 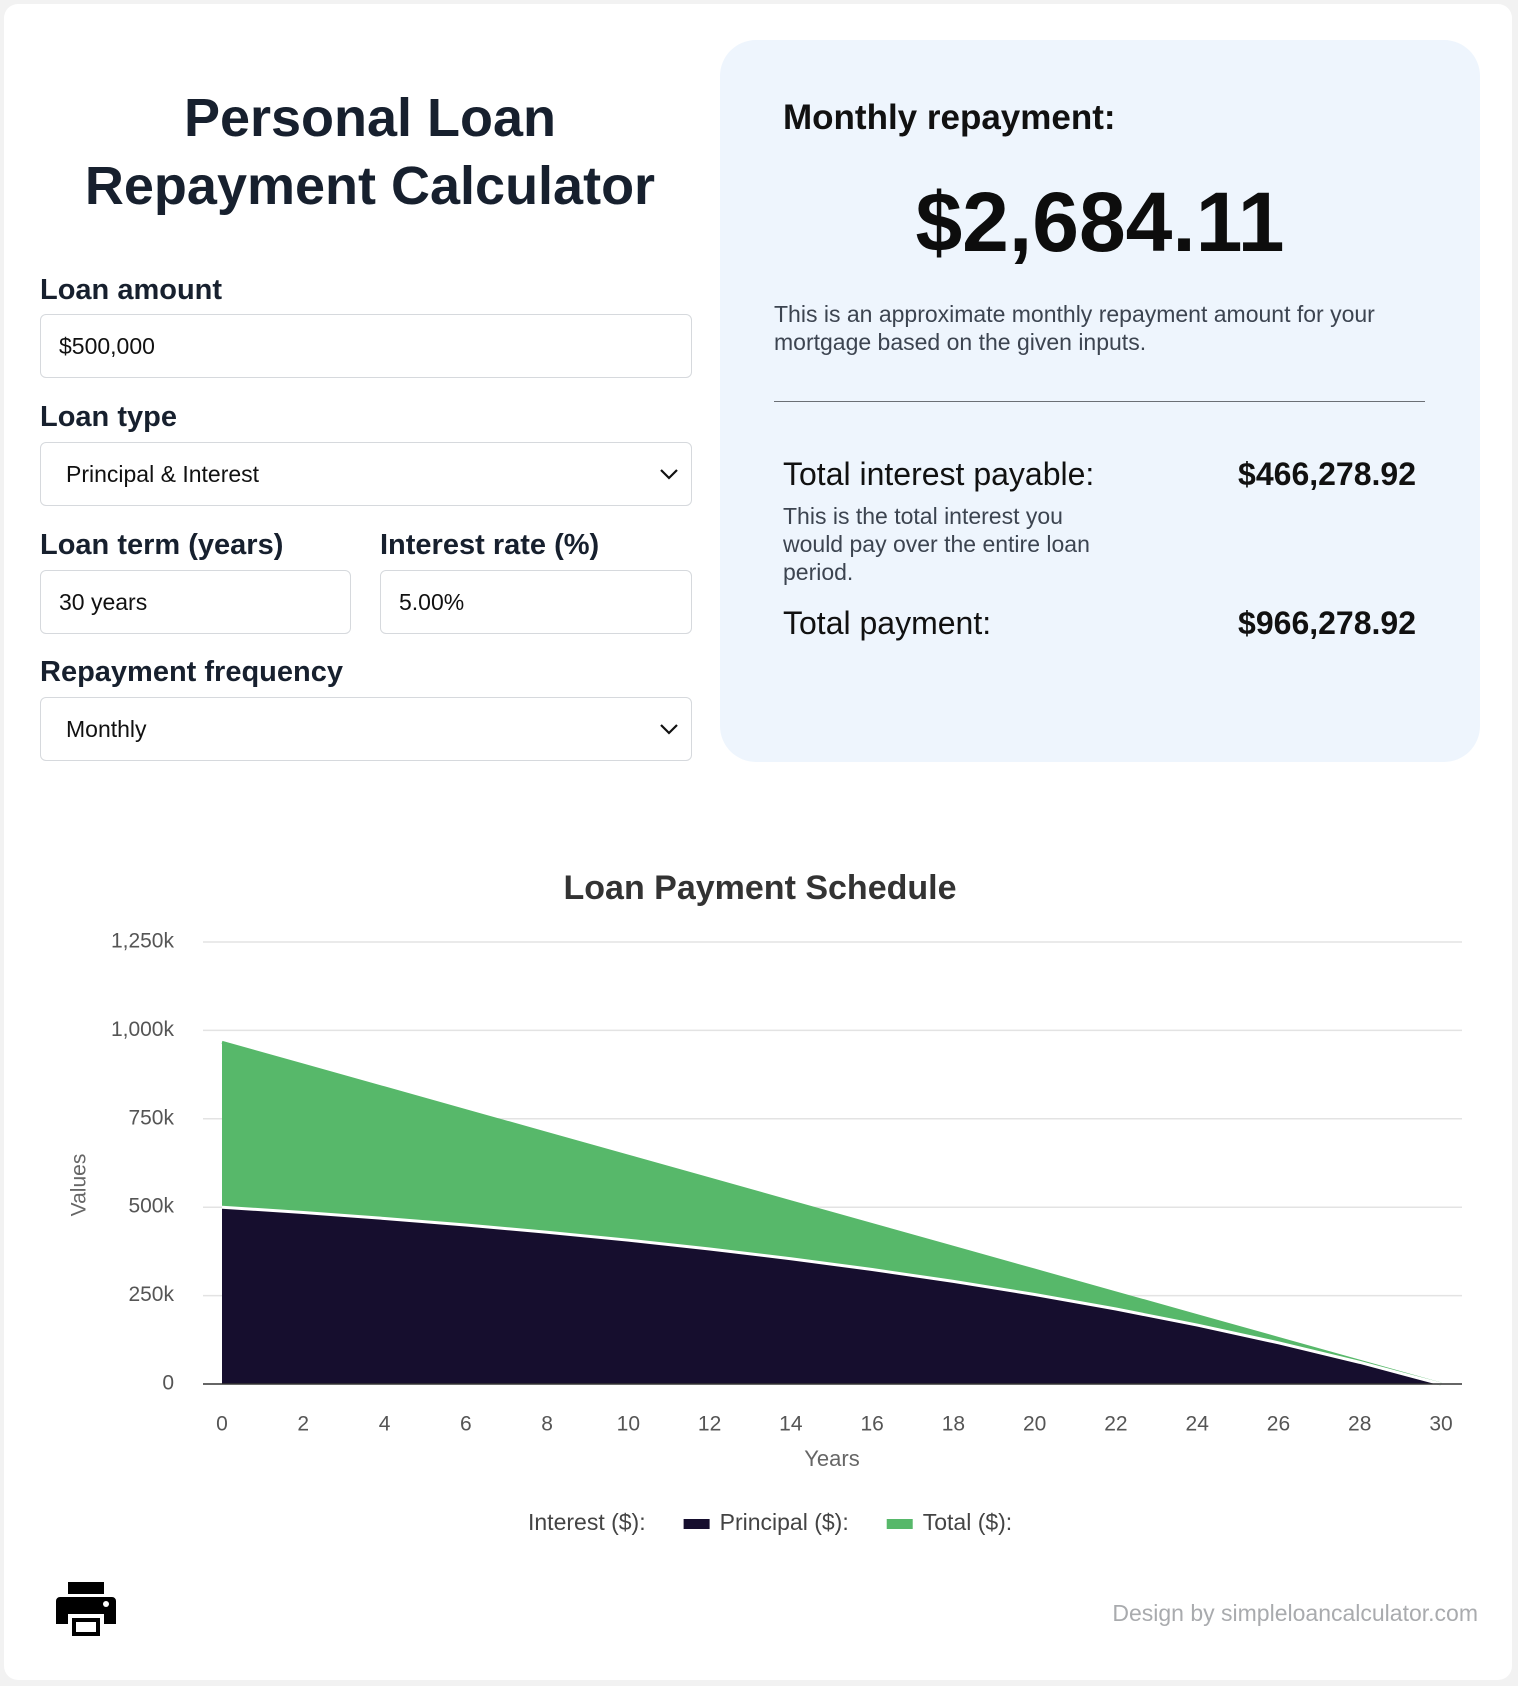 What do you see at coordinates (1440, 1424) in the screenshot?
I see `x-tick-label: 30` at bounding box center [1440, 1424].